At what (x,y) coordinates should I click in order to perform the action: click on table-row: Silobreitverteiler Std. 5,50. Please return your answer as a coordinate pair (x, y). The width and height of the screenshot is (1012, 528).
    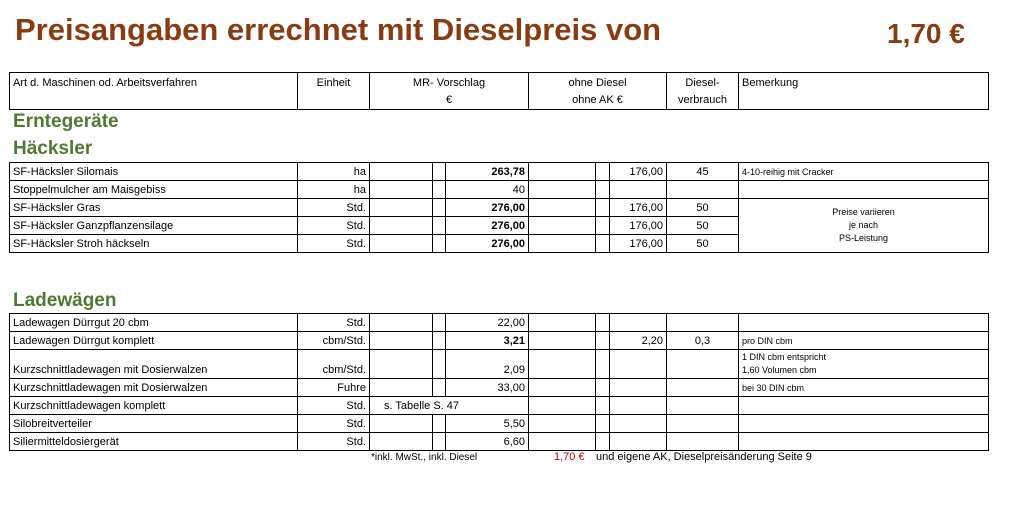
    Looking at the image, I should click on (499, 423).